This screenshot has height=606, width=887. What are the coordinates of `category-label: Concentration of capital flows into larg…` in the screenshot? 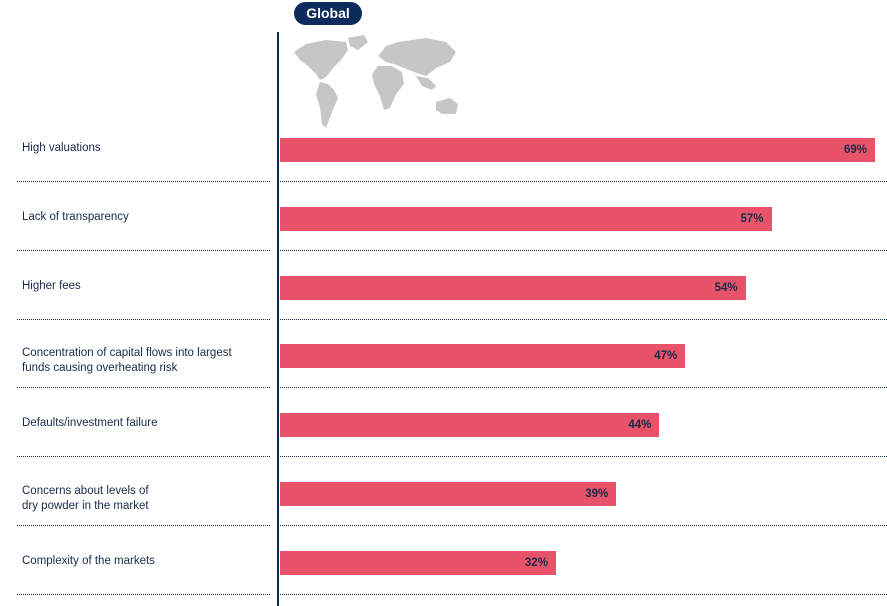 It's located at (147, 361).